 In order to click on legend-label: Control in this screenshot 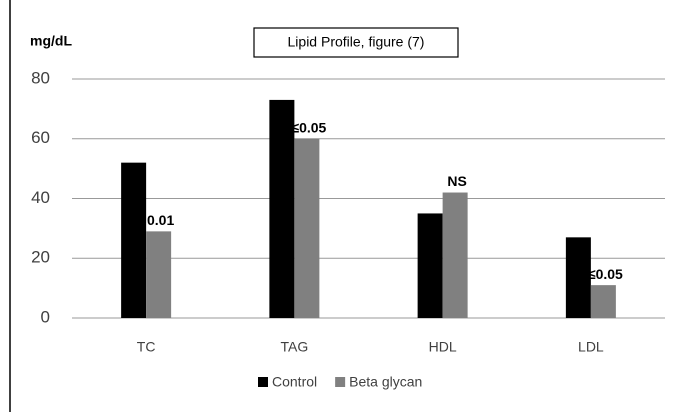, I will do `click(294, 382)`.